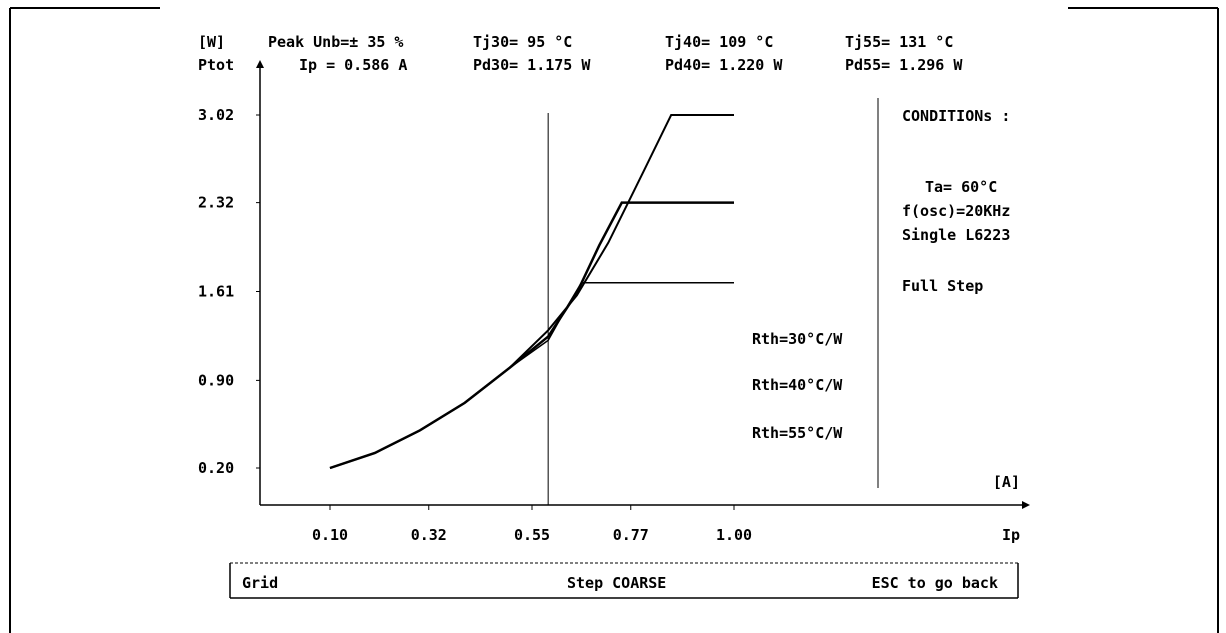 The height and width of the screenshot is (633, 1226). I want to click on status-bar: Grid Step COARSE ESC to go back, so click(624, 580).